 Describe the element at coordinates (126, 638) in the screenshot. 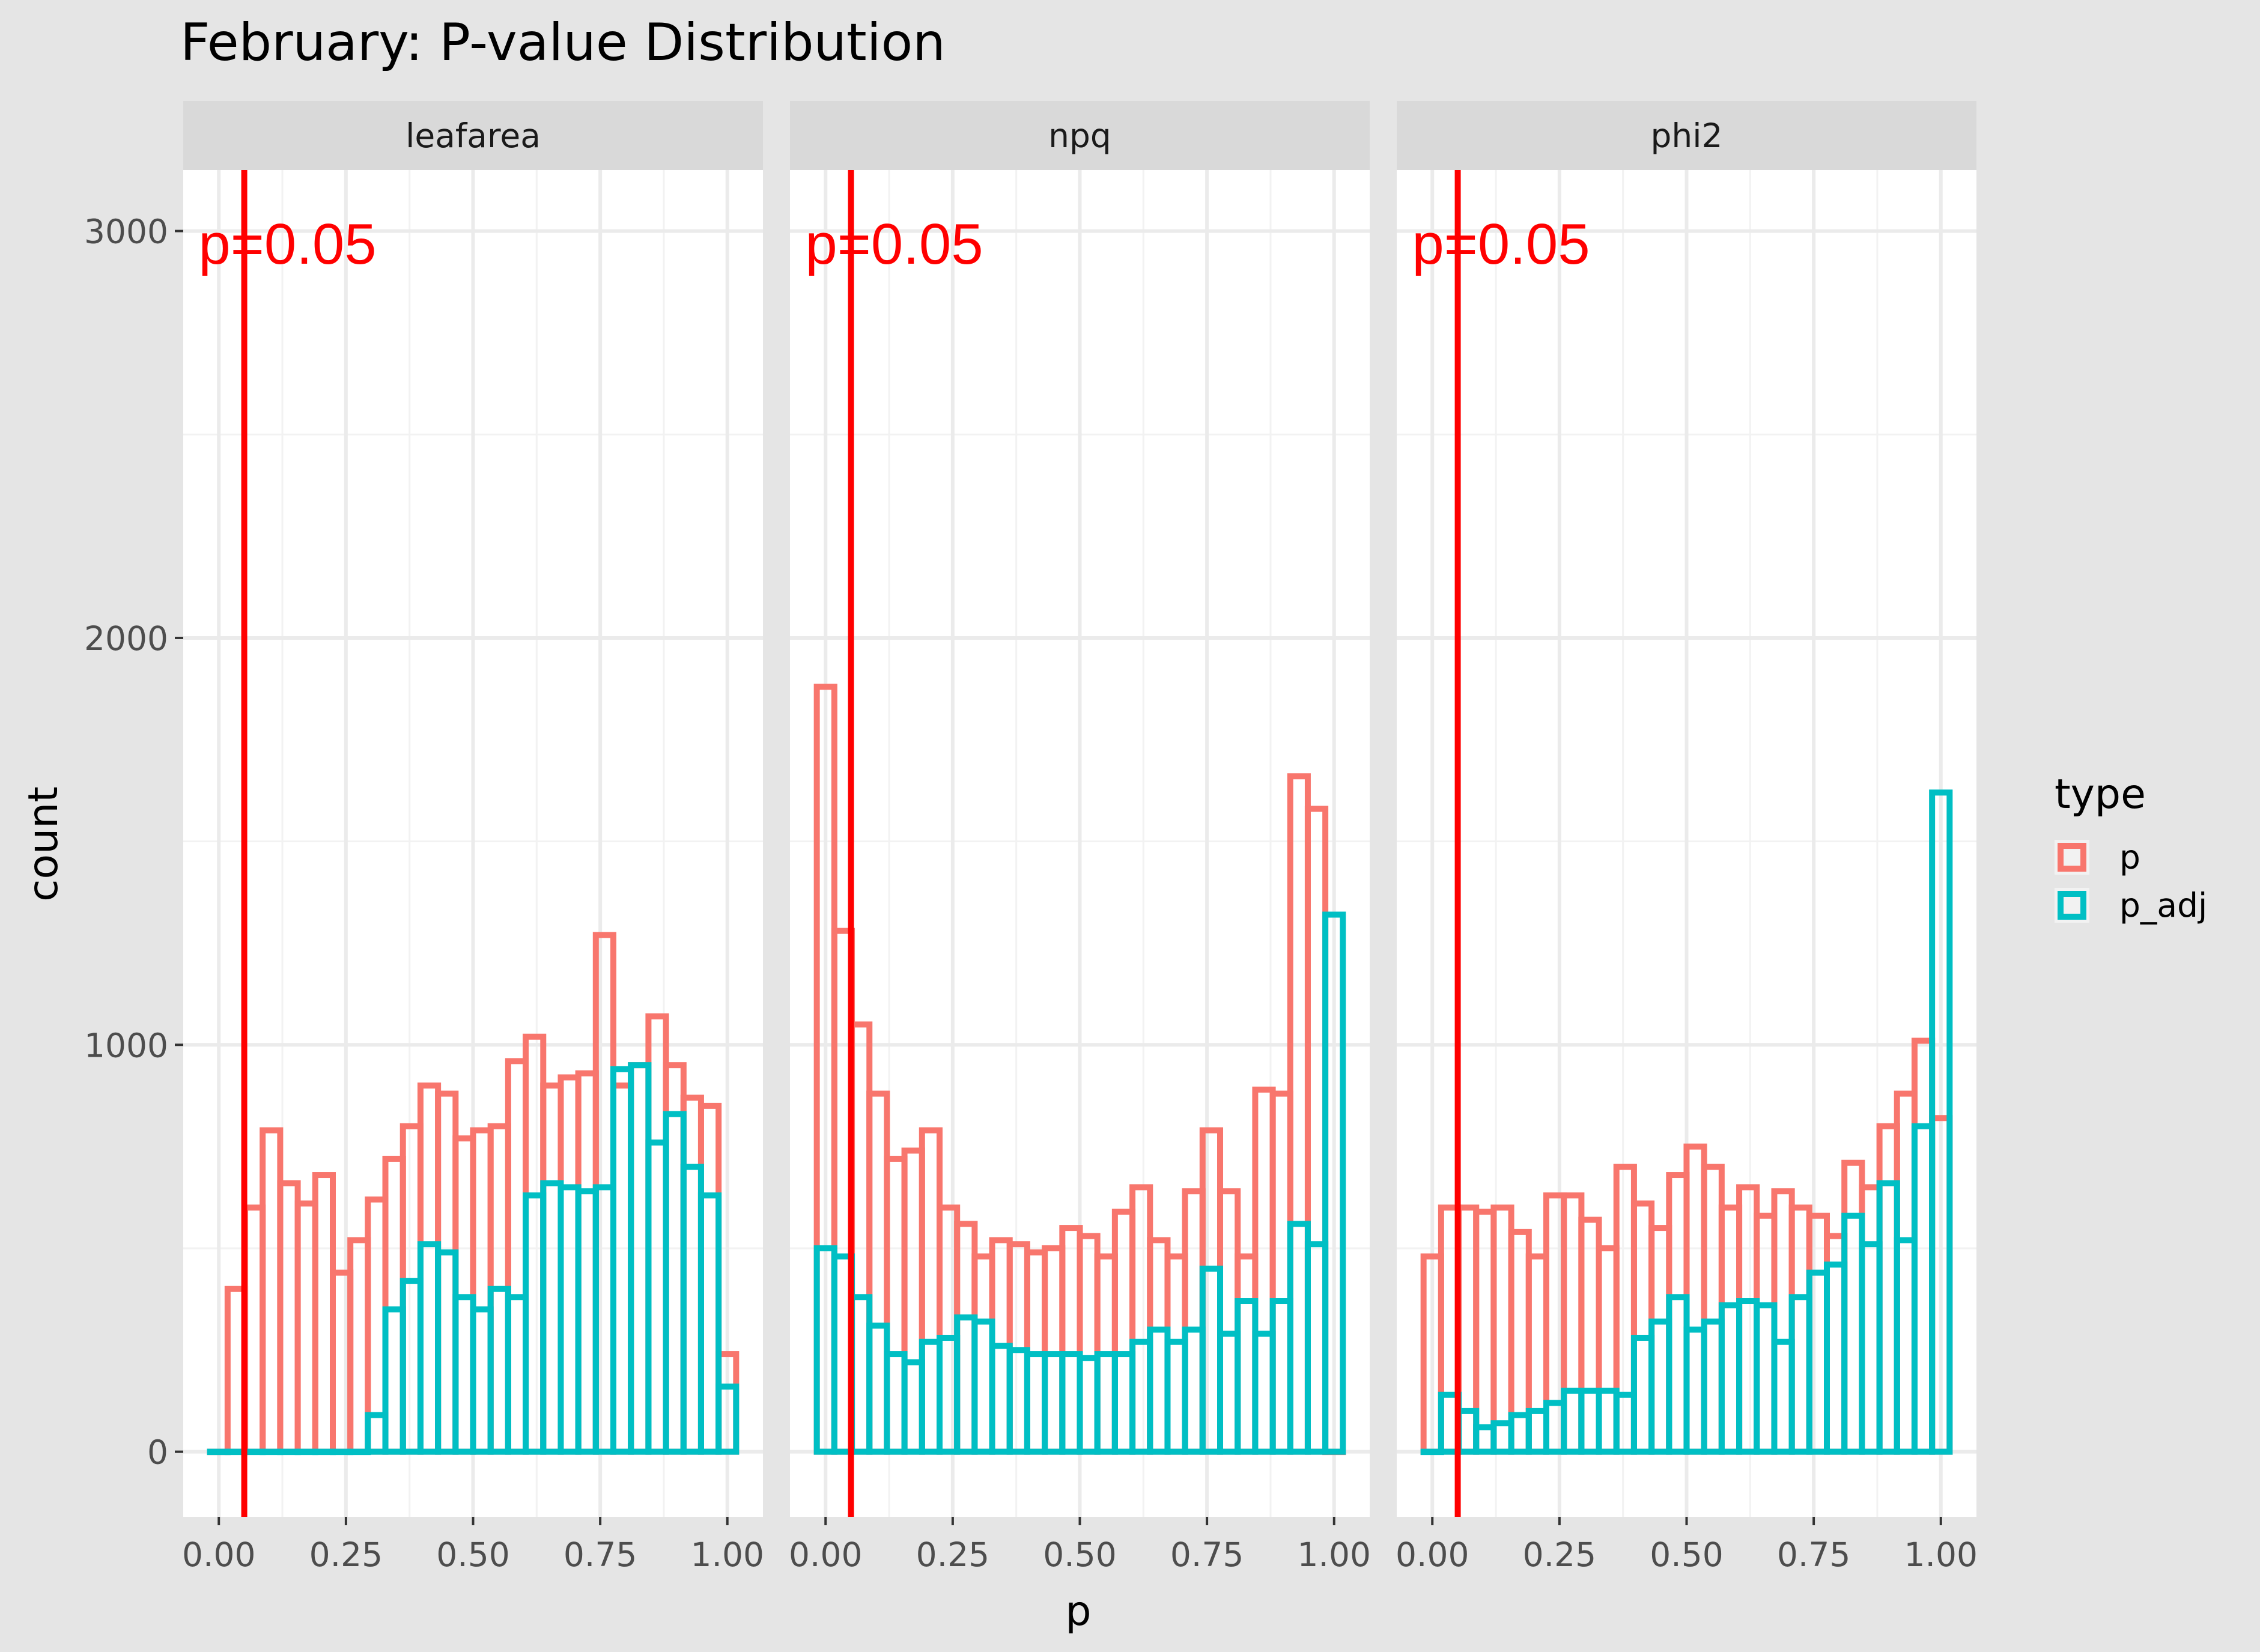

I see `y-tick-label: 2000` at that location.